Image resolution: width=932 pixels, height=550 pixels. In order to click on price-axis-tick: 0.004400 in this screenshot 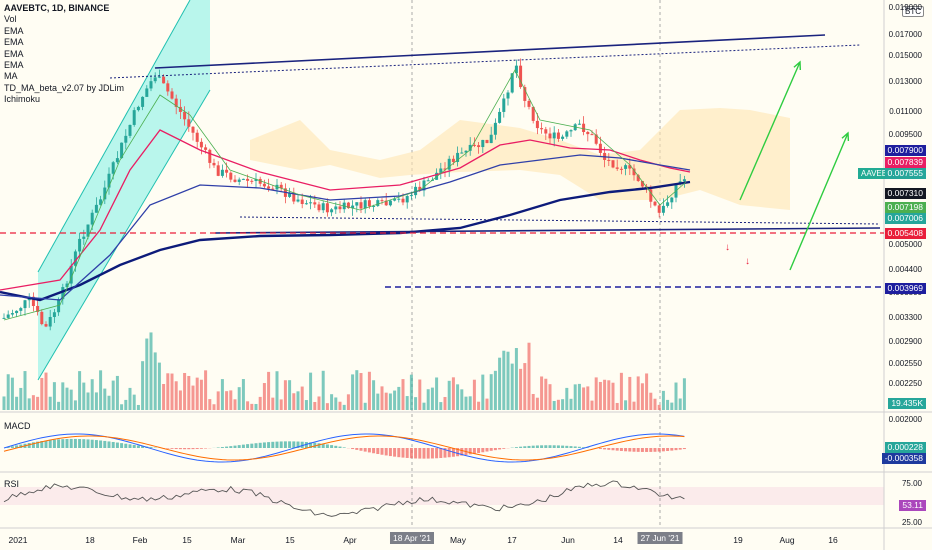, I will do `click(905, 269)`.